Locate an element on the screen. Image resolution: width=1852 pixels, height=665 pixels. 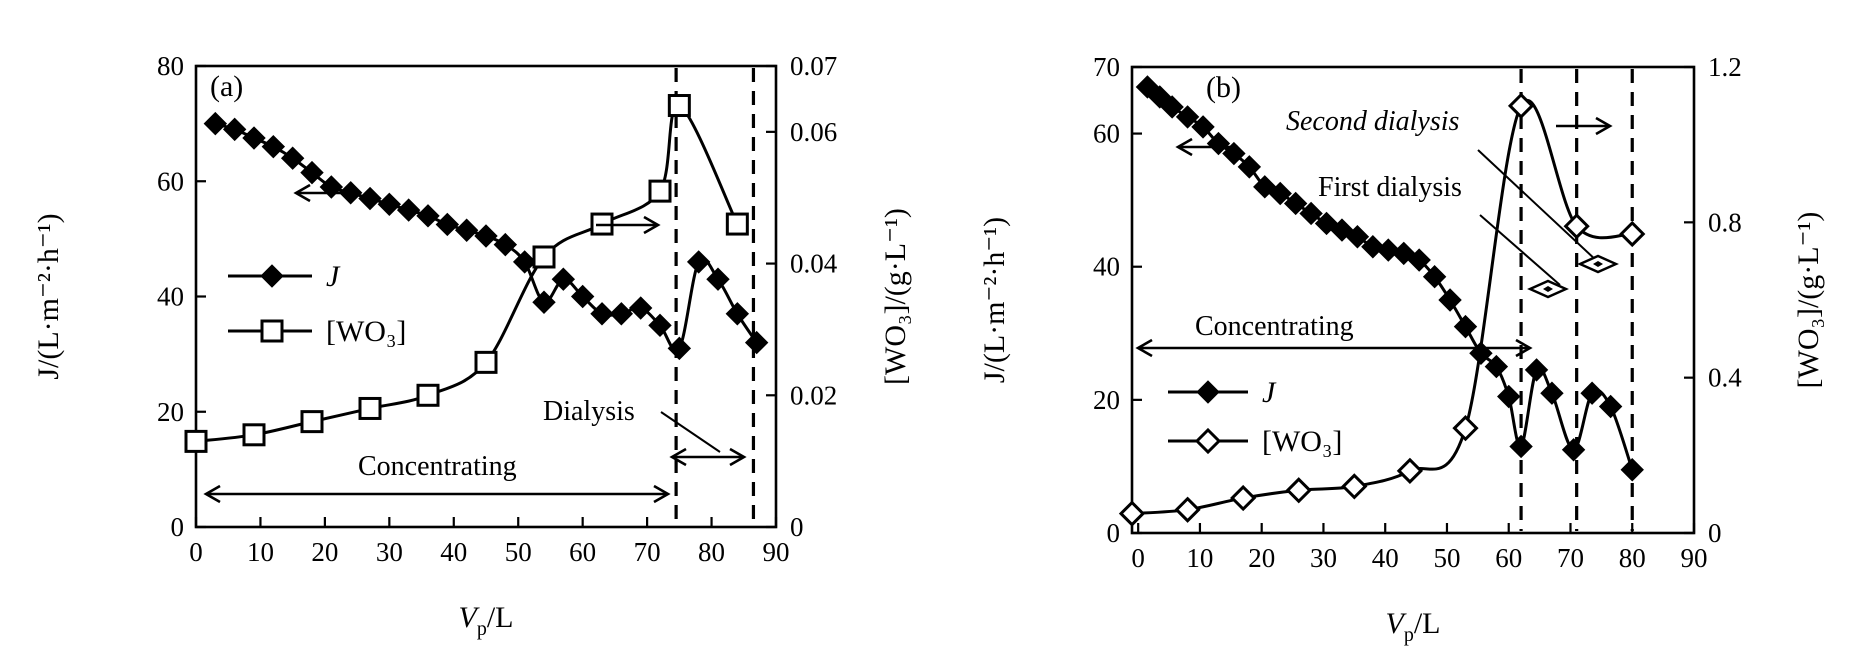
b-j-axis-arrow-head-left is located at coordinates (1184, 147).